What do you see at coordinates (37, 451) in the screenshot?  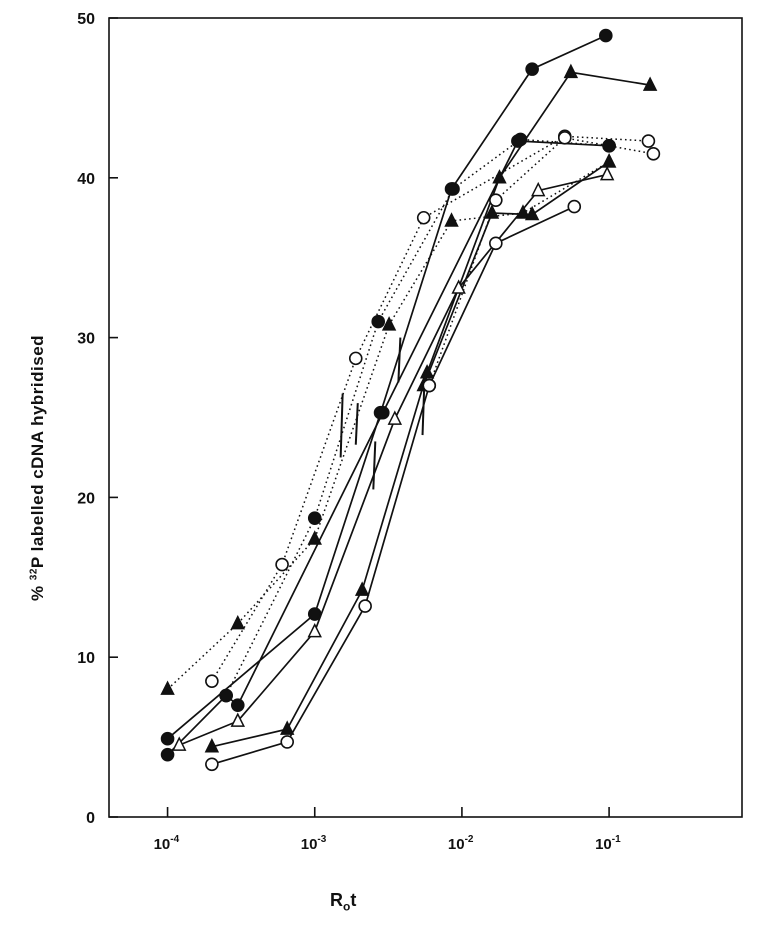 I see `y-axis-label-main: P labelled cDNA hybridised` at bounding box center [37, 451].